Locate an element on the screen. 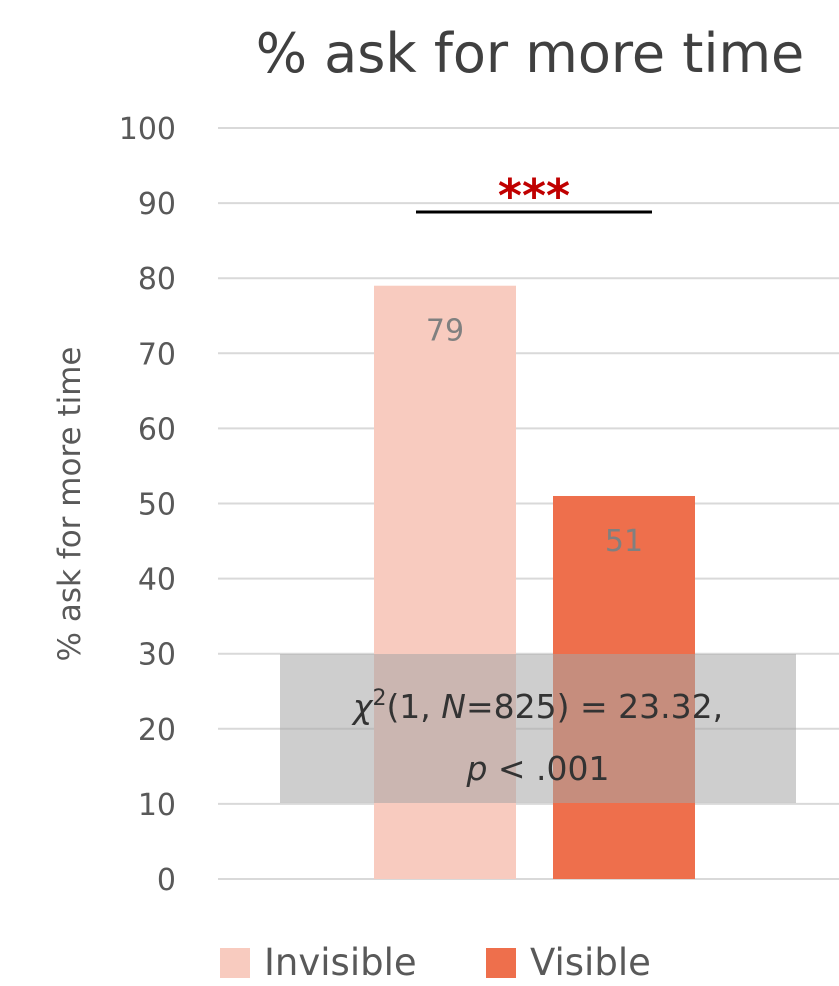 The height and width of the screenshot is (986, 839). y-axis-ticks: 0 10 20 30 40 50 60 70 80 90 100 is located at coordinates (147, 505).